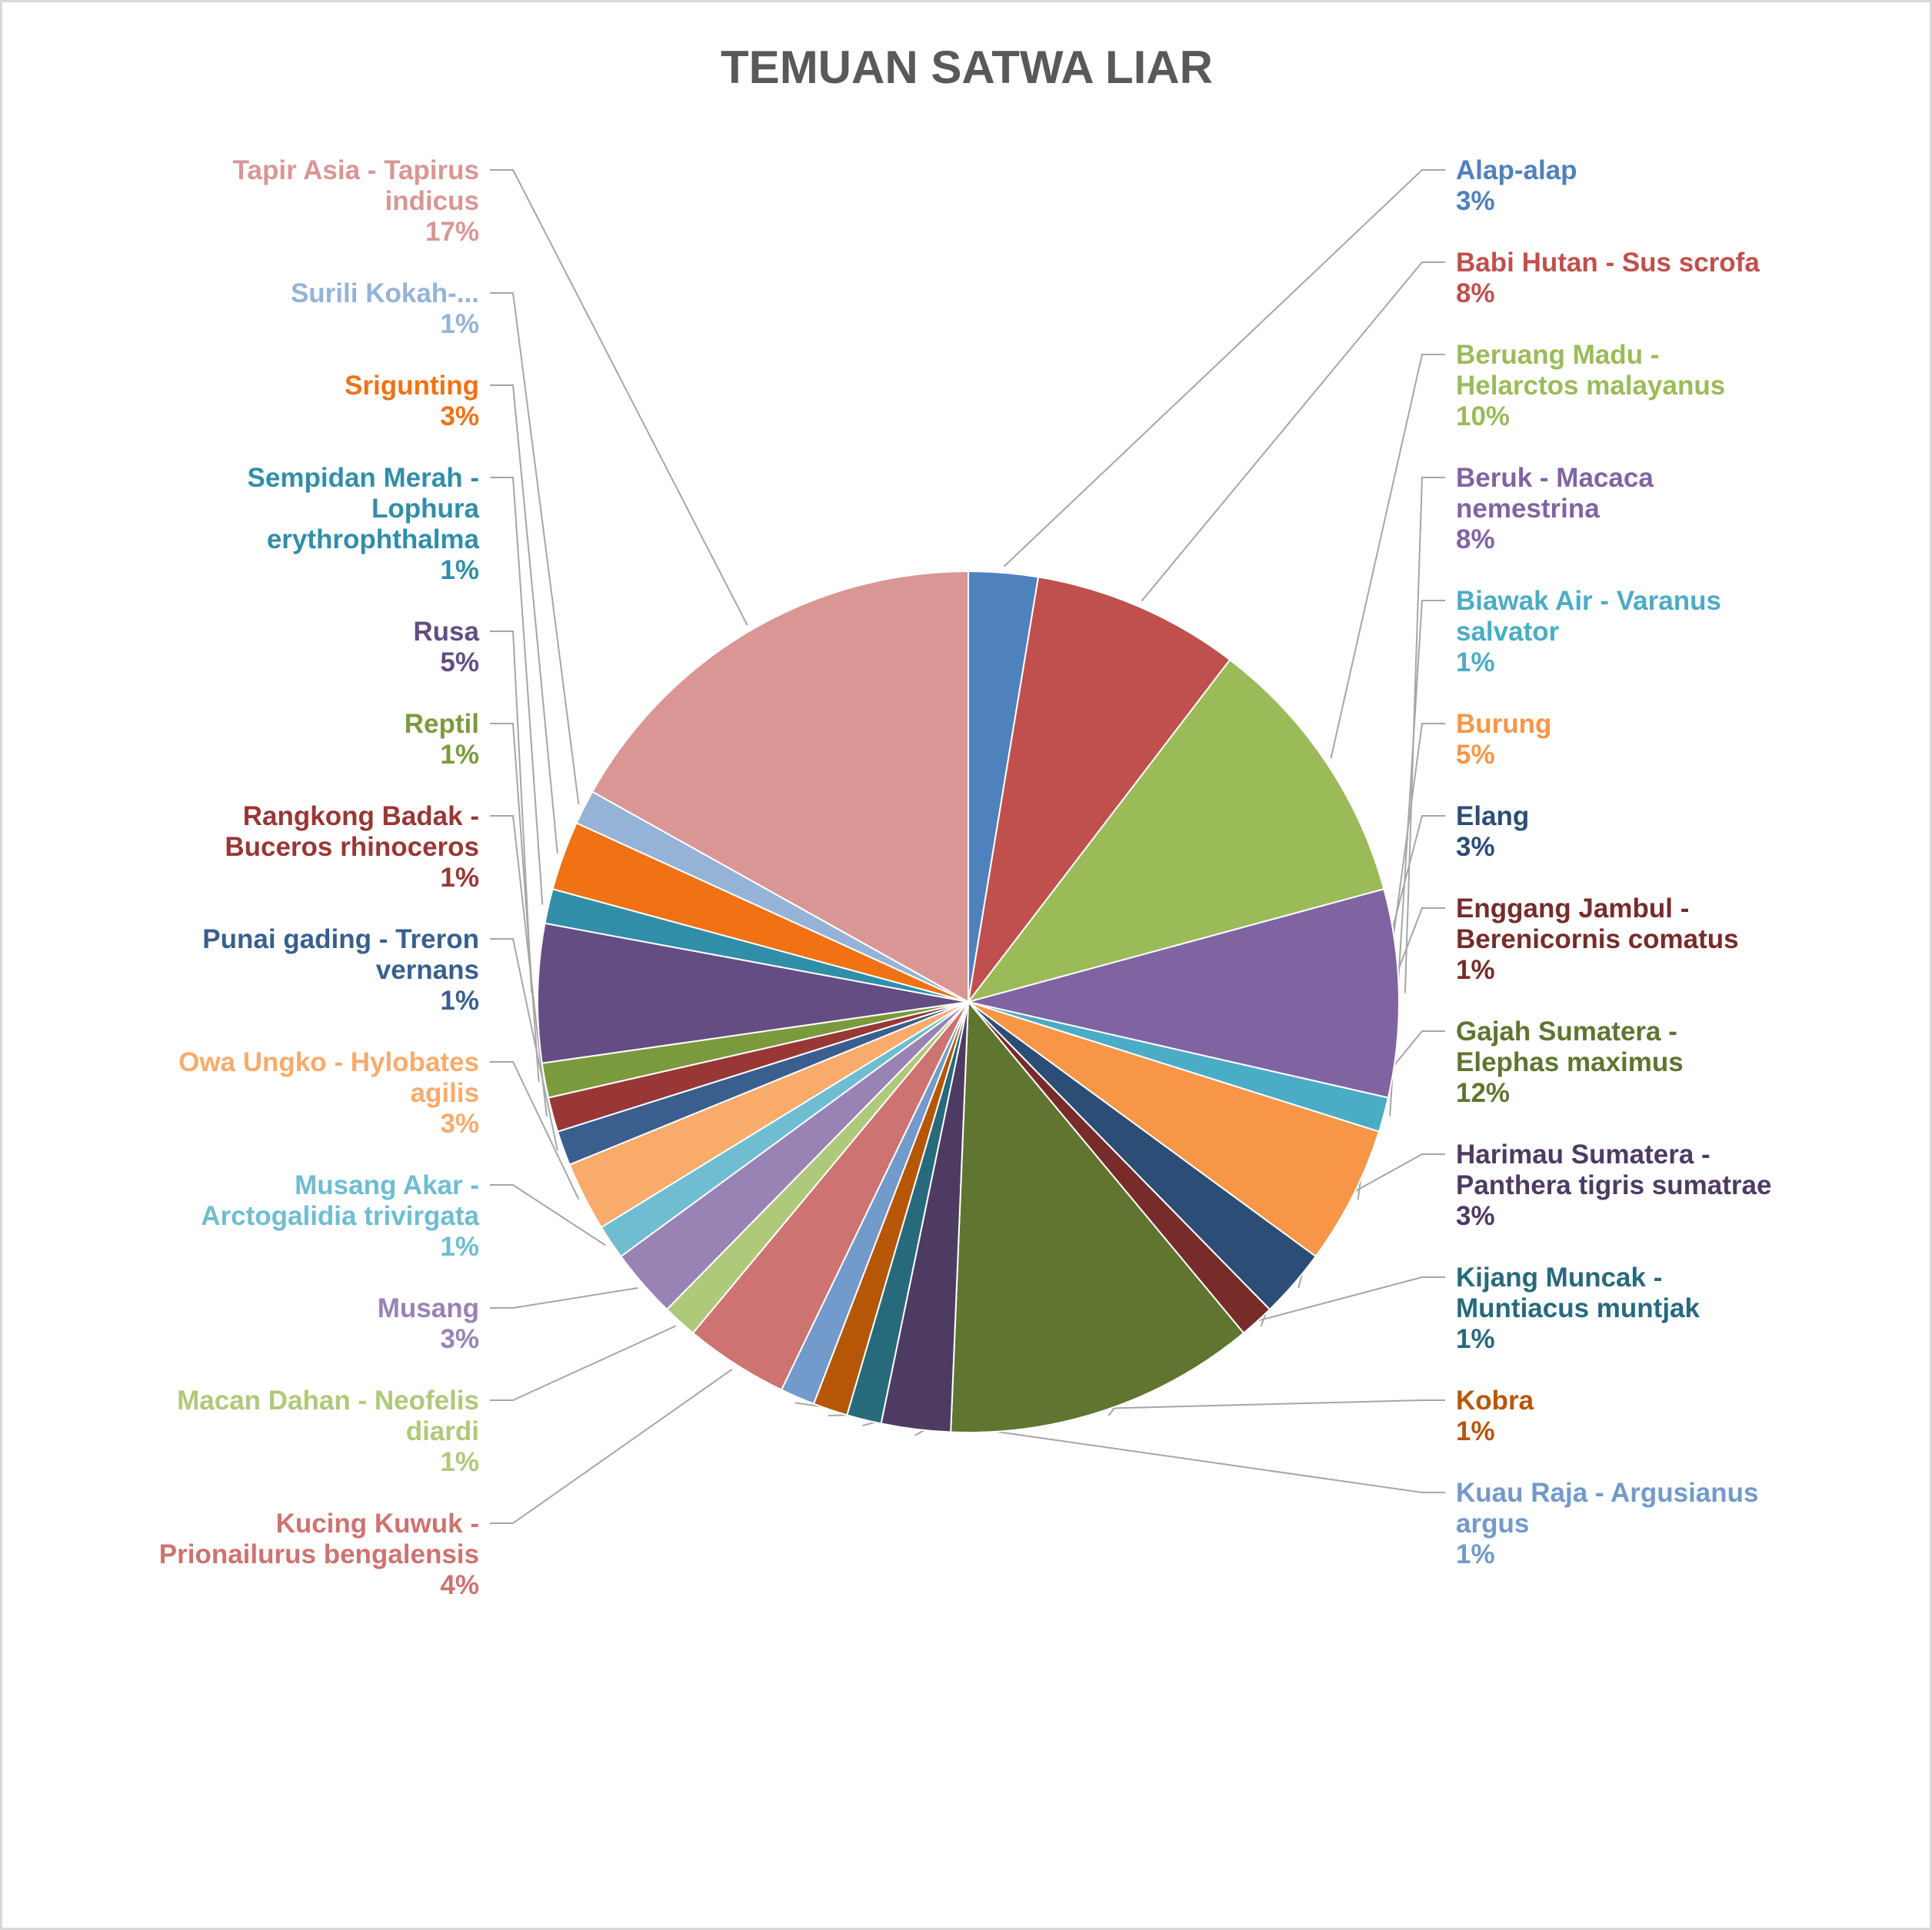 This screenshot has height=1930, width=1932. What do you see at coordinates (1503, 724) in the screenshot?
I see `data-label-name-line: Burung` at bounding box center [1503, 724].